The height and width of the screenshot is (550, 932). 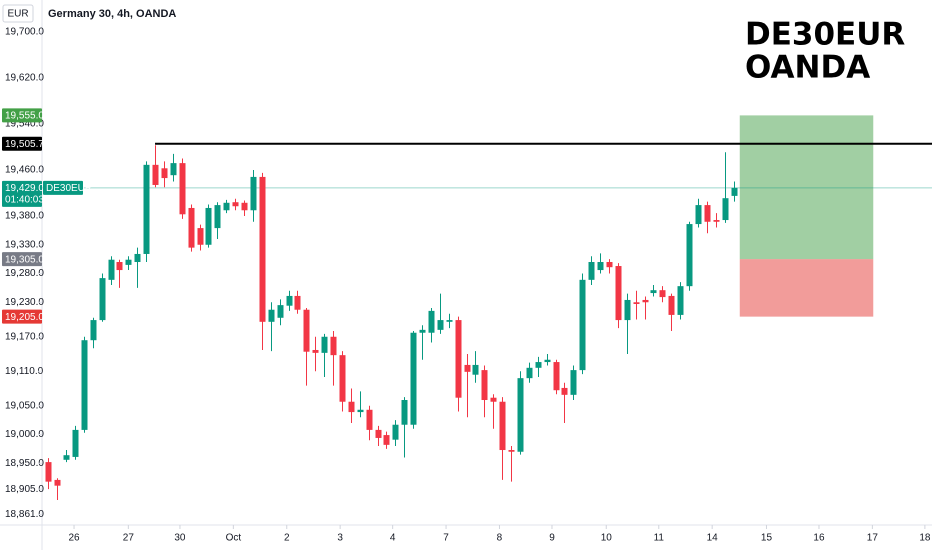 I want to click on y-tick-label: 18,950.0, so click(x=24, y=463).